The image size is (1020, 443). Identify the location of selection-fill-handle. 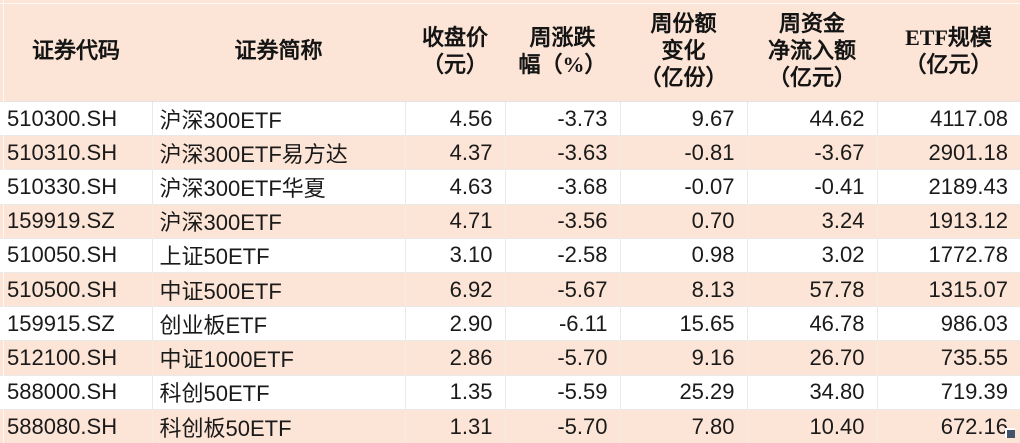
(1010, 433).